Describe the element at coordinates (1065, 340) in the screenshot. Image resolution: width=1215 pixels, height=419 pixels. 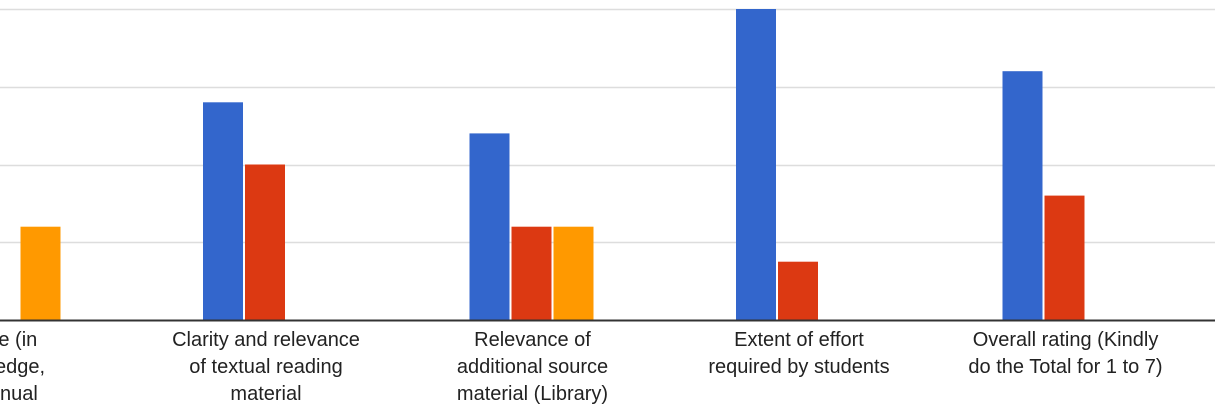
I see `x-tick-label-line: Overall rating (Kindly` at that location.